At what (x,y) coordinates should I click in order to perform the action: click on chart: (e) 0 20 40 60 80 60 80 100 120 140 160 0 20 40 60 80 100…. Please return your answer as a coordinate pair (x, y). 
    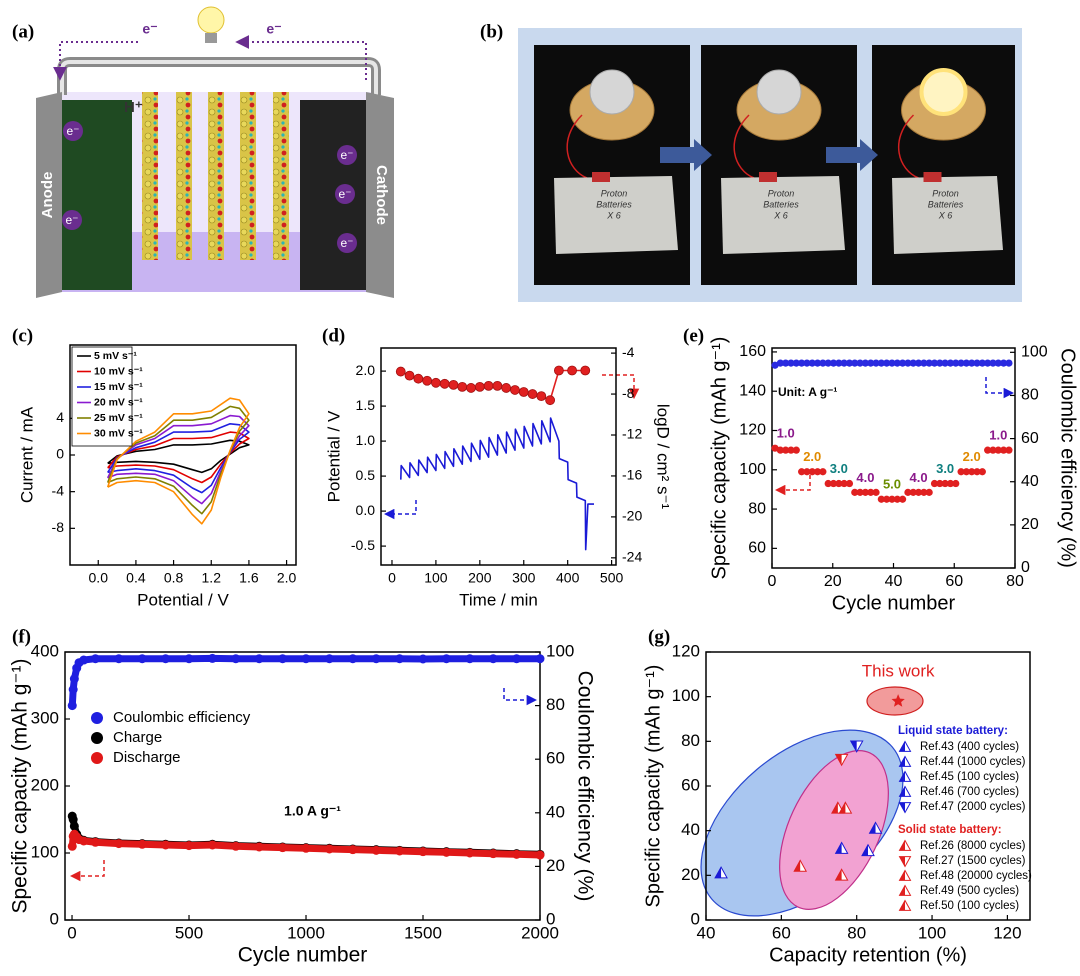
    Looking at the image, I should click on (881, 469).